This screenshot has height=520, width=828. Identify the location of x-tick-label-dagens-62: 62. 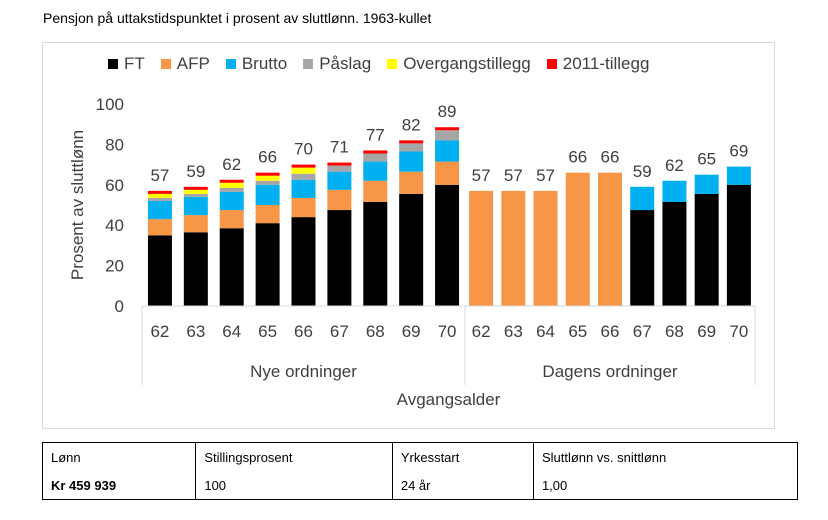
(481, 331).